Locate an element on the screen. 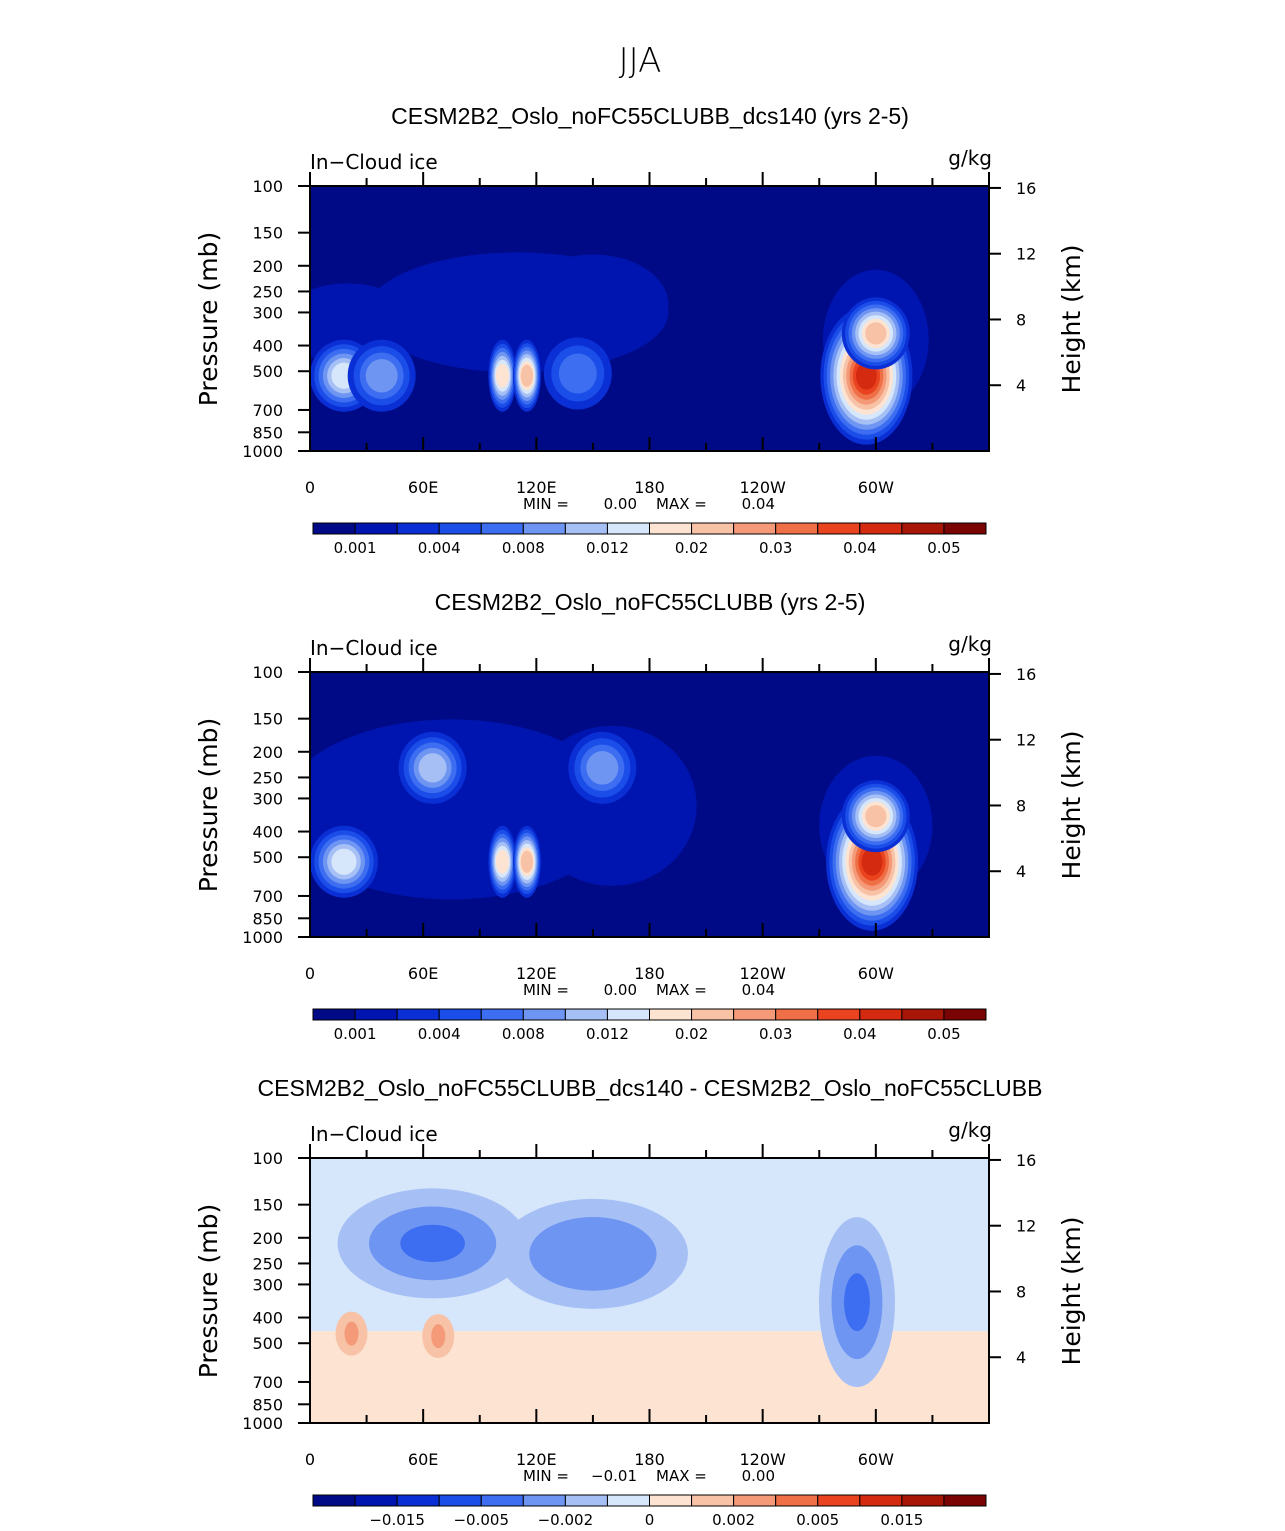 This screenshot has height=1531, width=1285. colorbar-label: 0.05 is located at coordinates (943, 1034).